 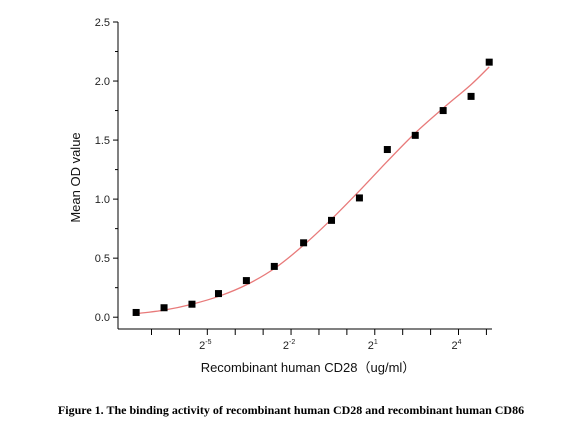 What do you see at coordinates (102, 259) in the screenshot?
I see `y-tick-label: 0.5` at bounding box center [102, 259].